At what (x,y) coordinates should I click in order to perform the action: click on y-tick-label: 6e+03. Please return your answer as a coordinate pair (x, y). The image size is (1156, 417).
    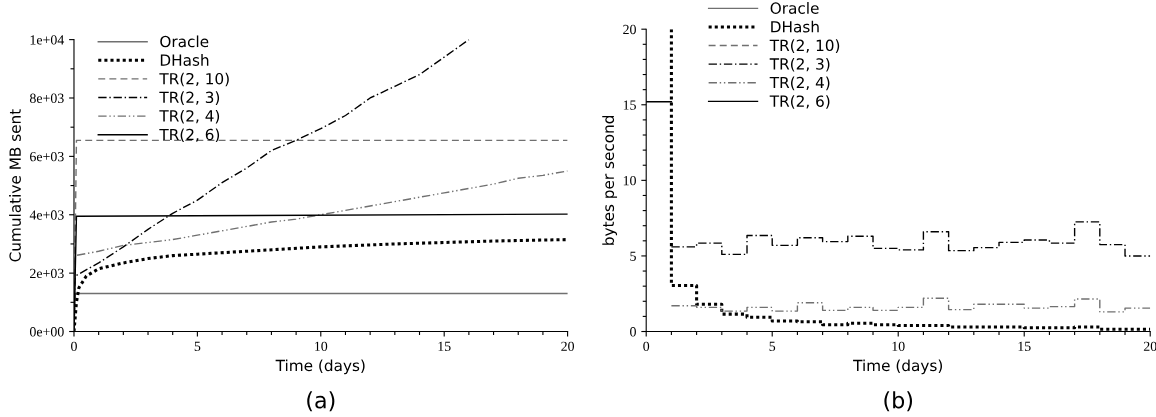
    Looking at the image, I should click on (47, 156).